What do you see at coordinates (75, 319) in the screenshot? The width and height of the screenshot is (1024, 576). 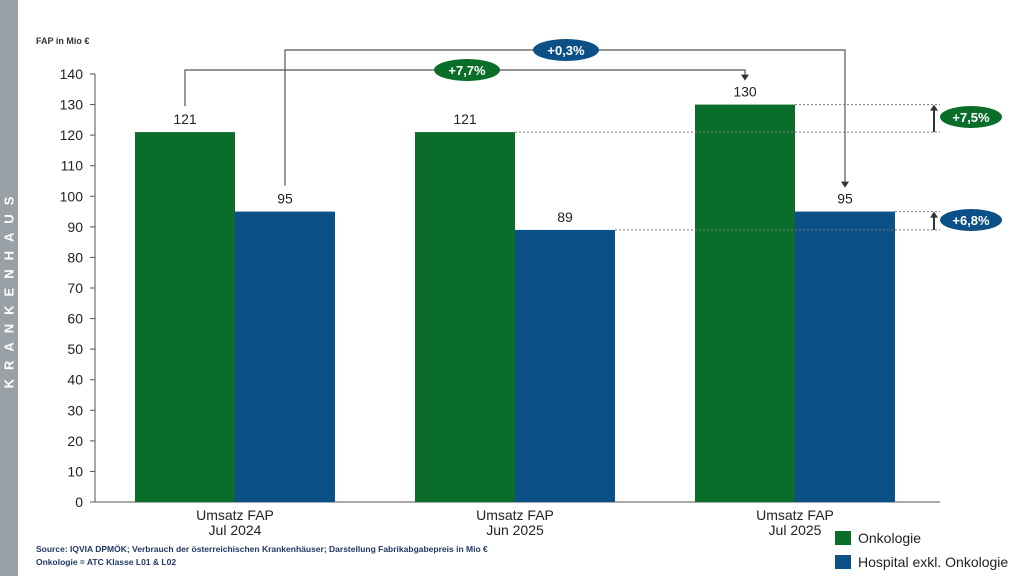 I see `y-tick-label: 60` at bounding box center [75, 319].